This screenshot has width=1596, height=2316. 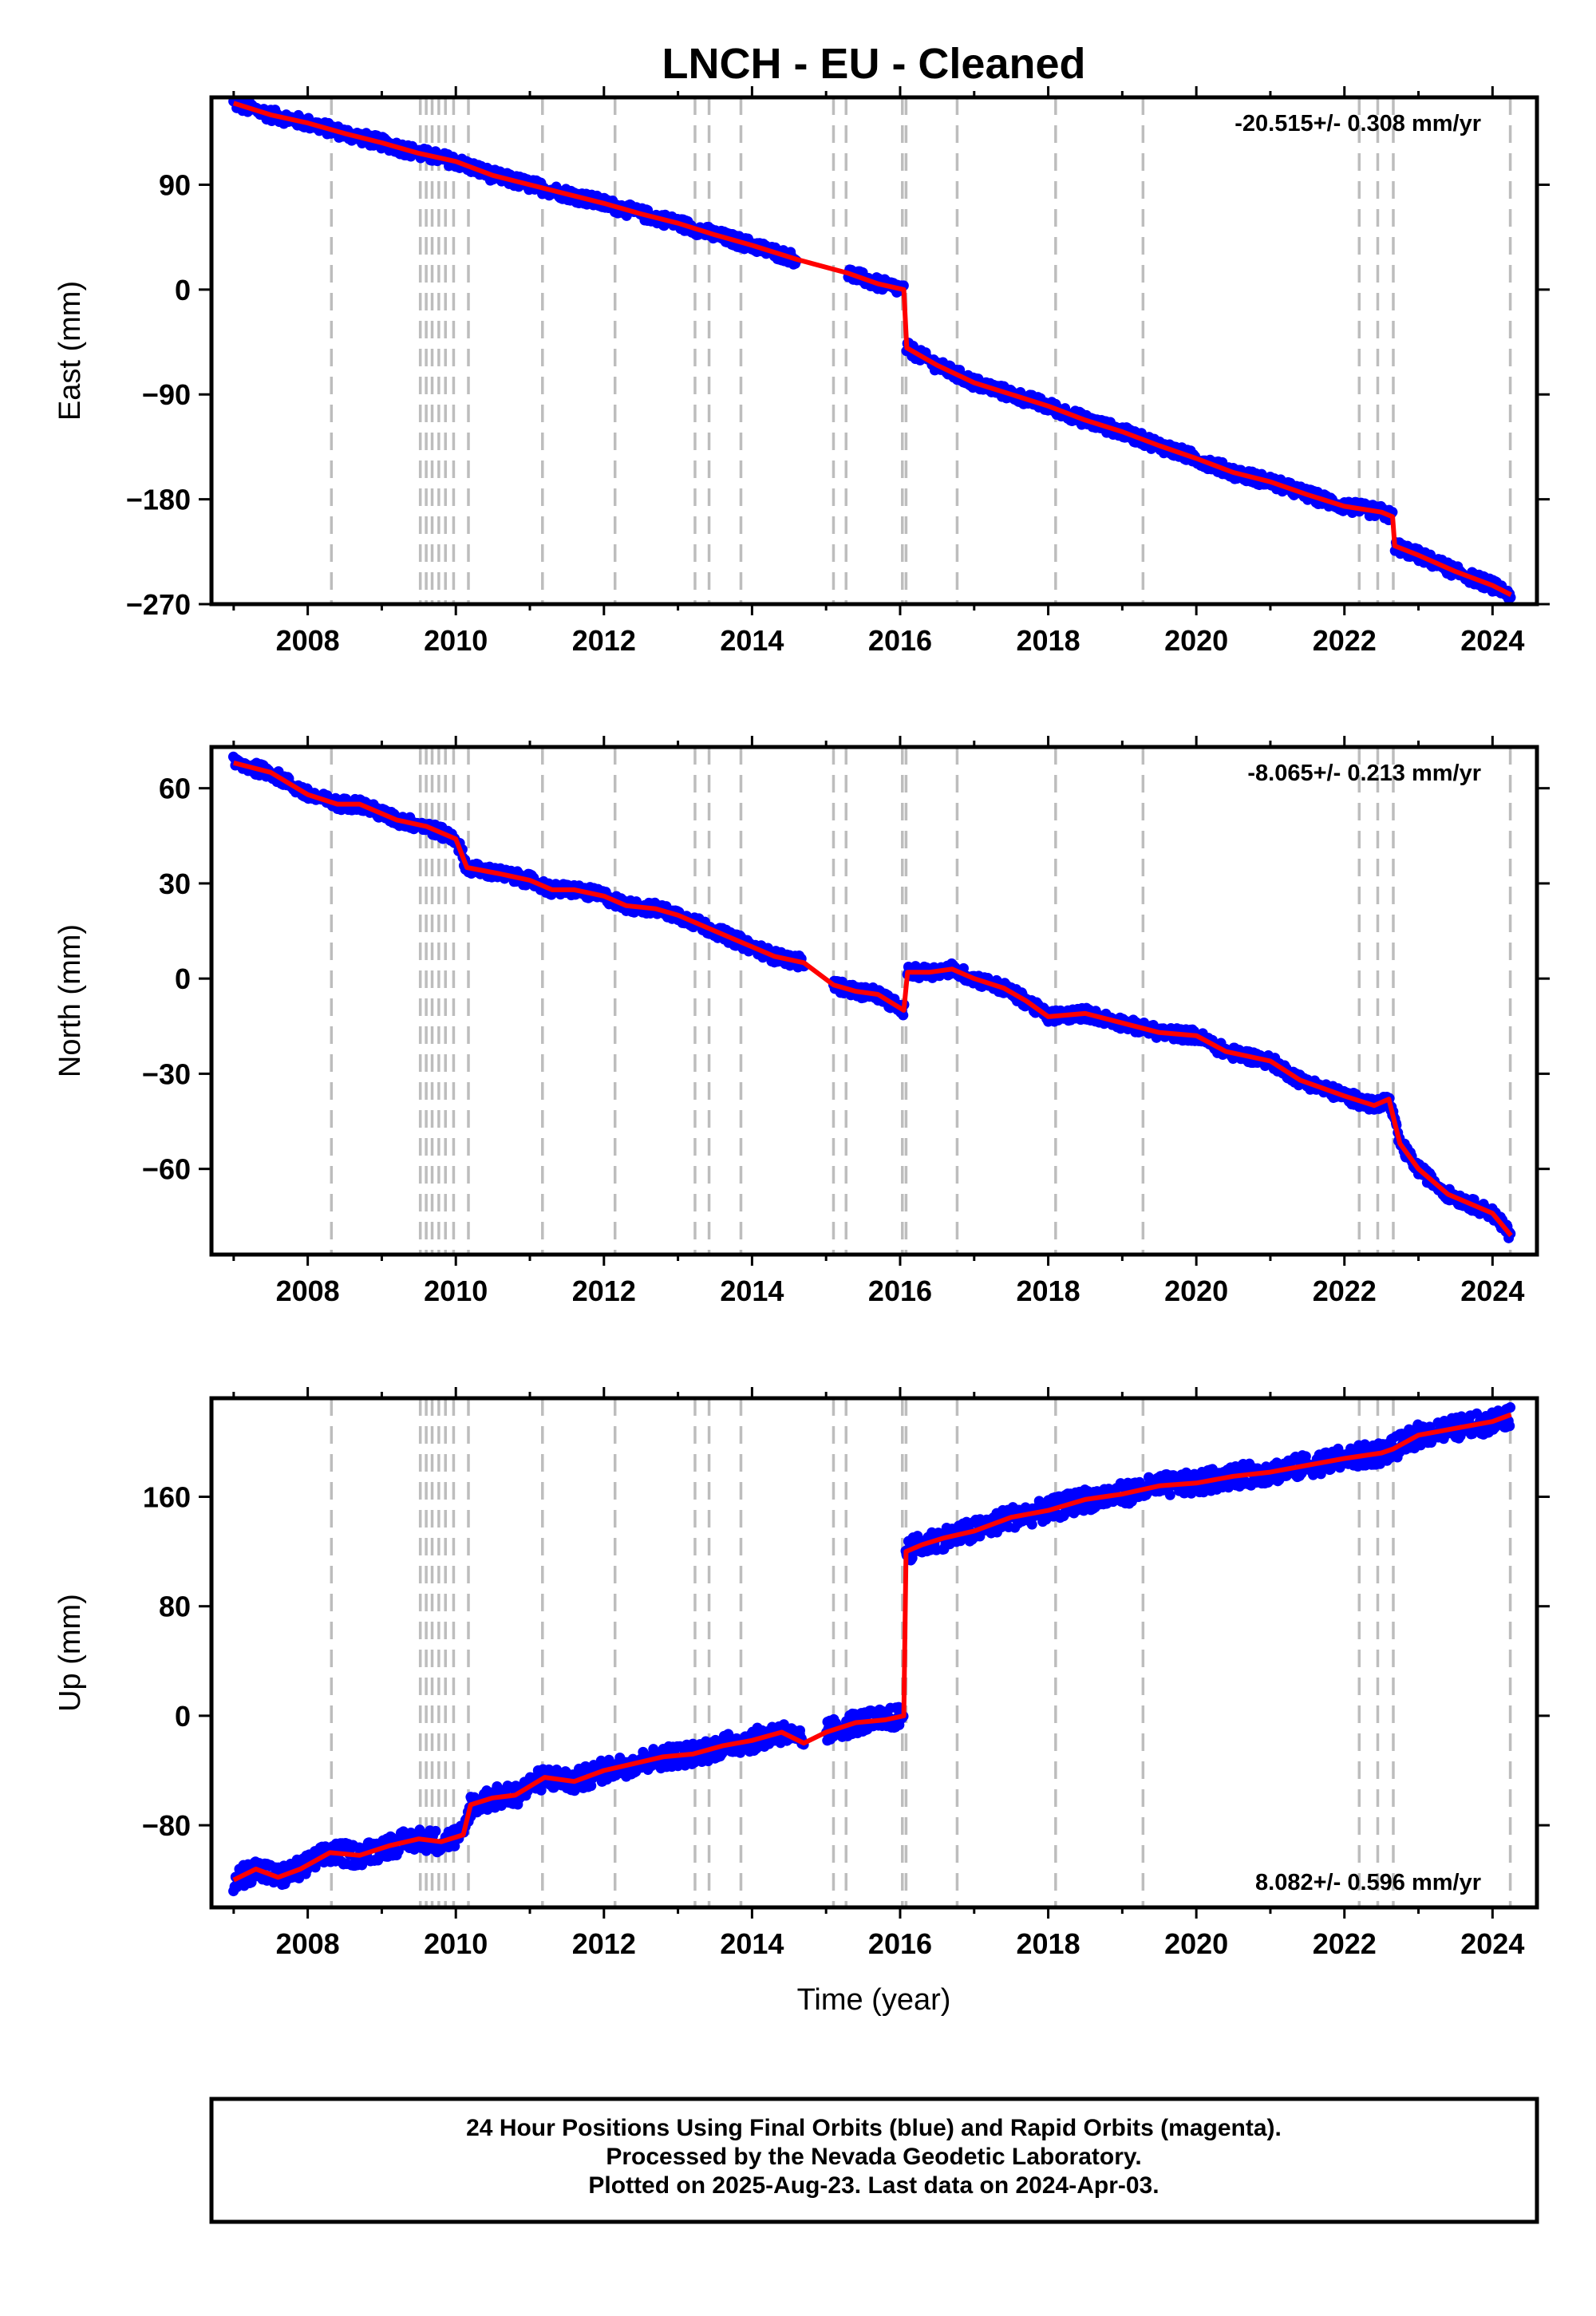 I want to click on y-tick-label: −180, so click(x=158, y=500).